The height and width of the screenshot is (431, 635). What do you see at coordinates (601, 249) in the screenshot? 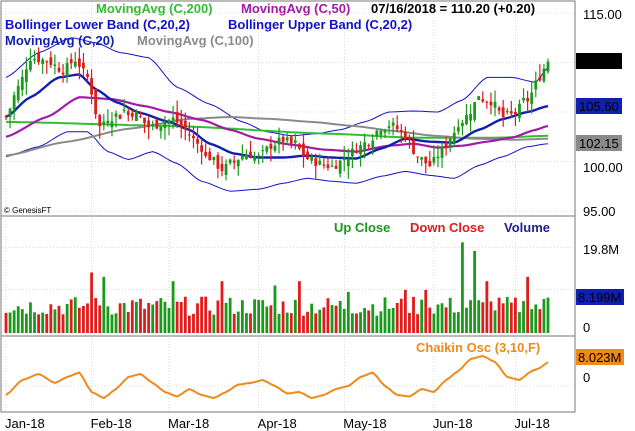
I see `volume-tick-19-8m: 19.8M` at bounding box center [601, 249].